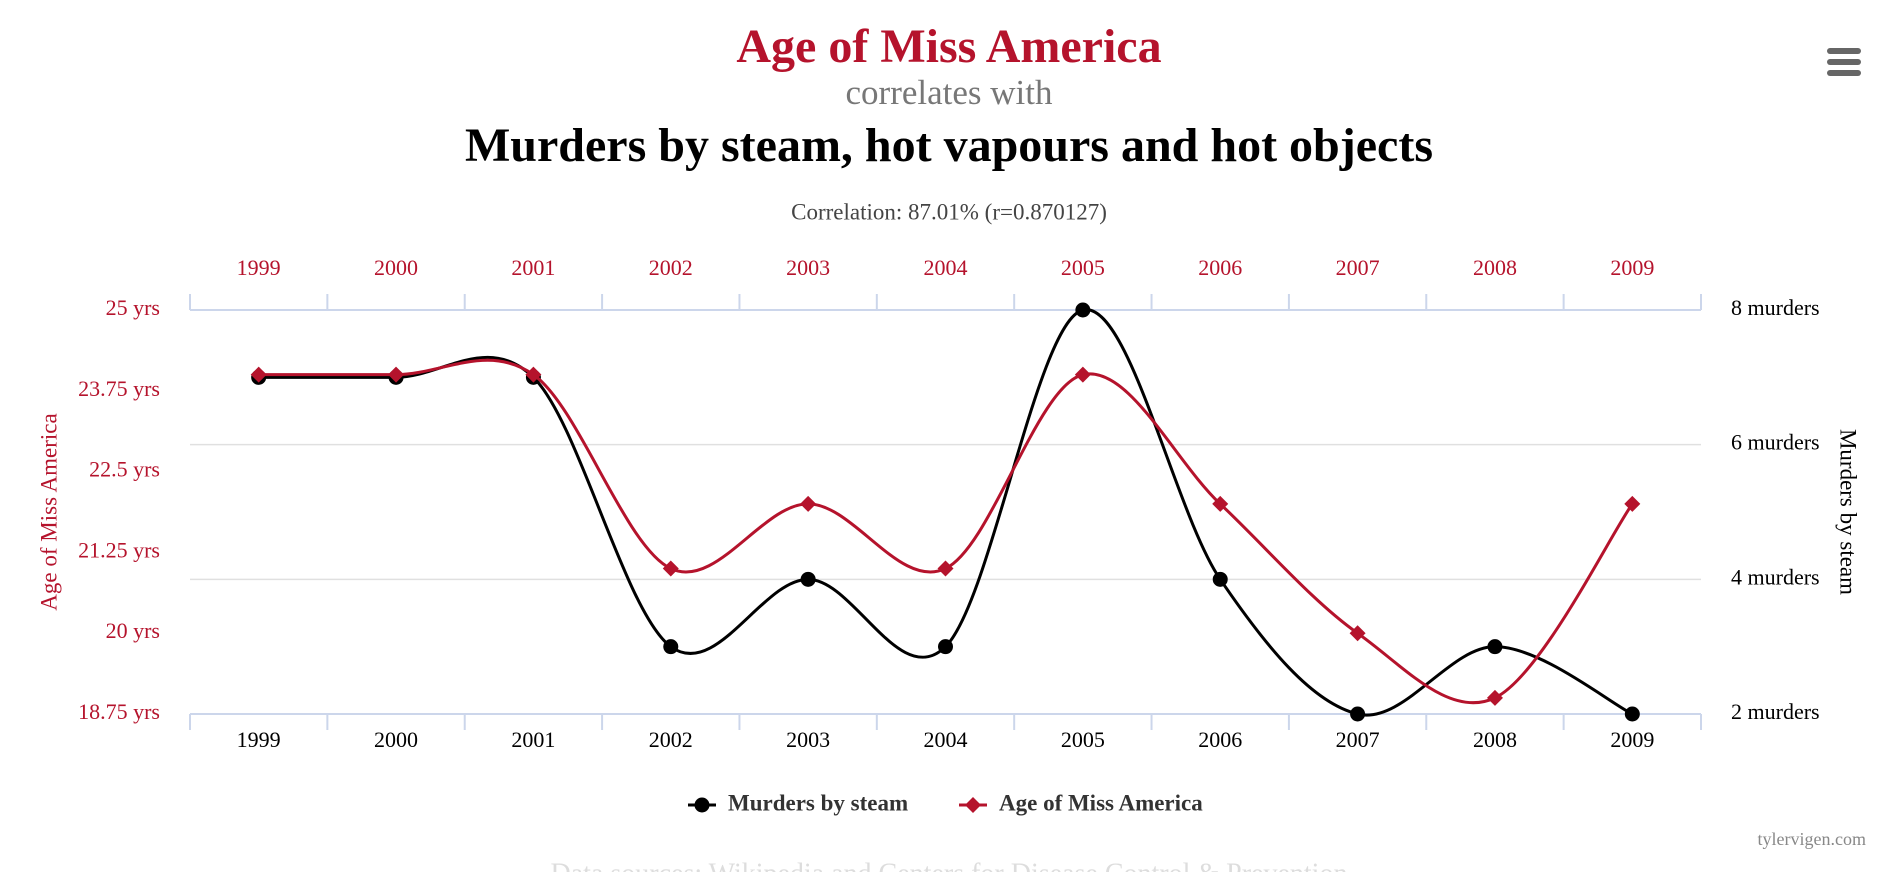  I want to click on y2-tick-label: 2 murders, so click(1775, 711).